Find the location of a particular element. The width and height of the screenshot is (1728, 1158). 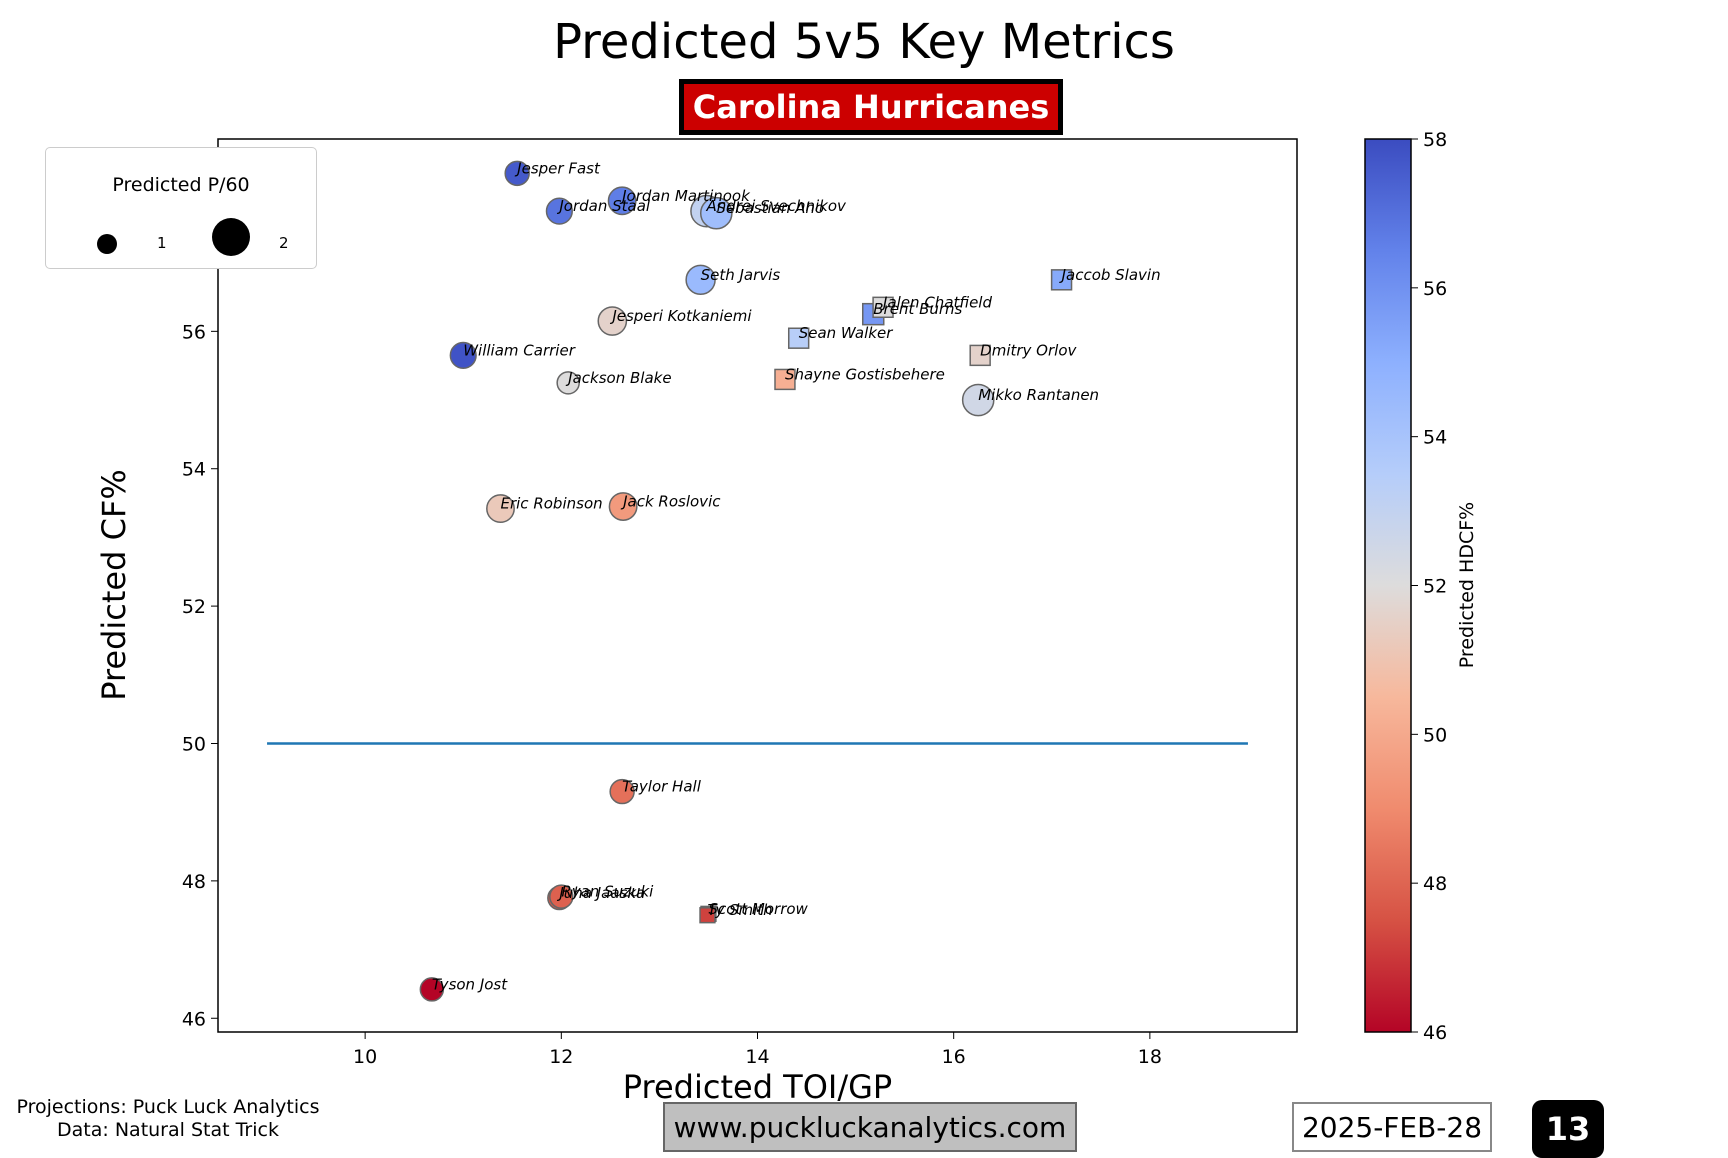

credit-data: Data: Natural Stat Trick is located at coordinates (168, 1130).